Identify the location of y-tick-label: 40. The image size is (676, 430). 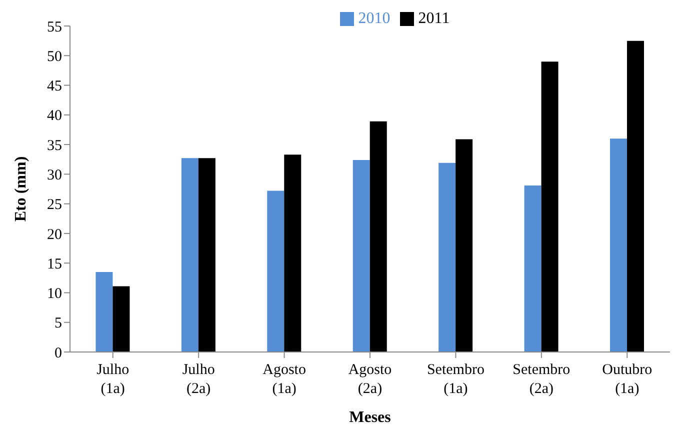
(54, 116).